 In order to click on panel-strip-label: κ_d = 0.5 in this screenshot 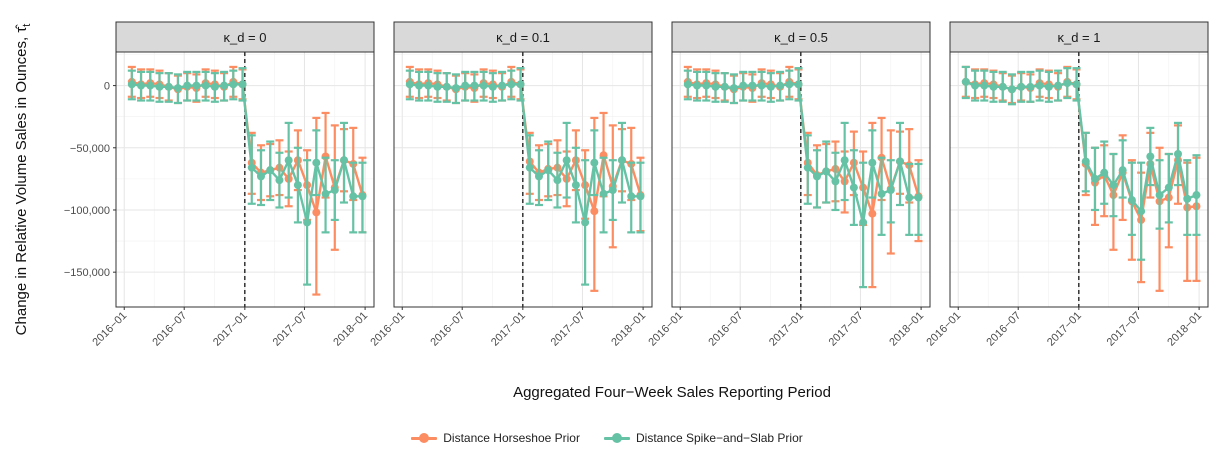, I will do `click(801, 37)`.